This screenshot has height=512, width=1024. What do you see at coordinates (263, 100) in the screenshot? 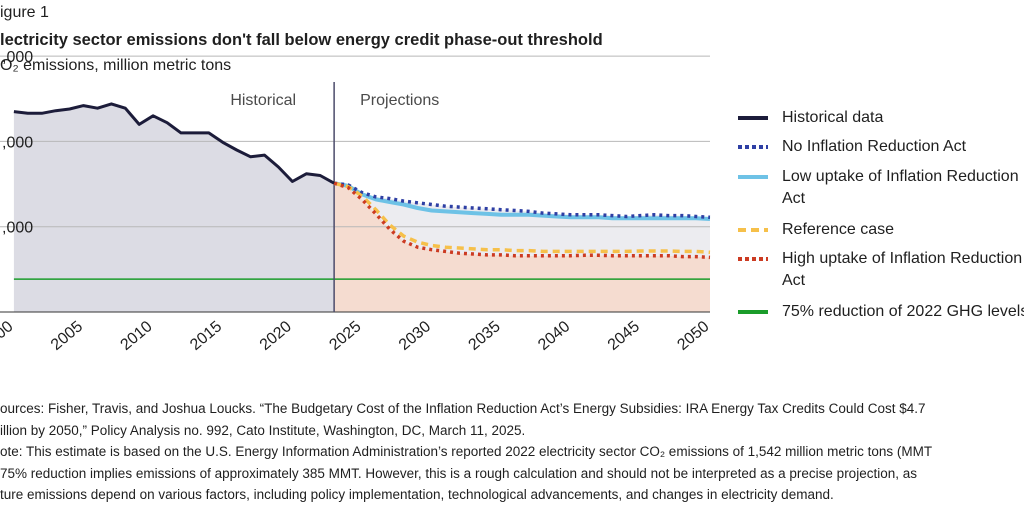
I see `section-label-historical: Historical` at bounding box center [263, 100].